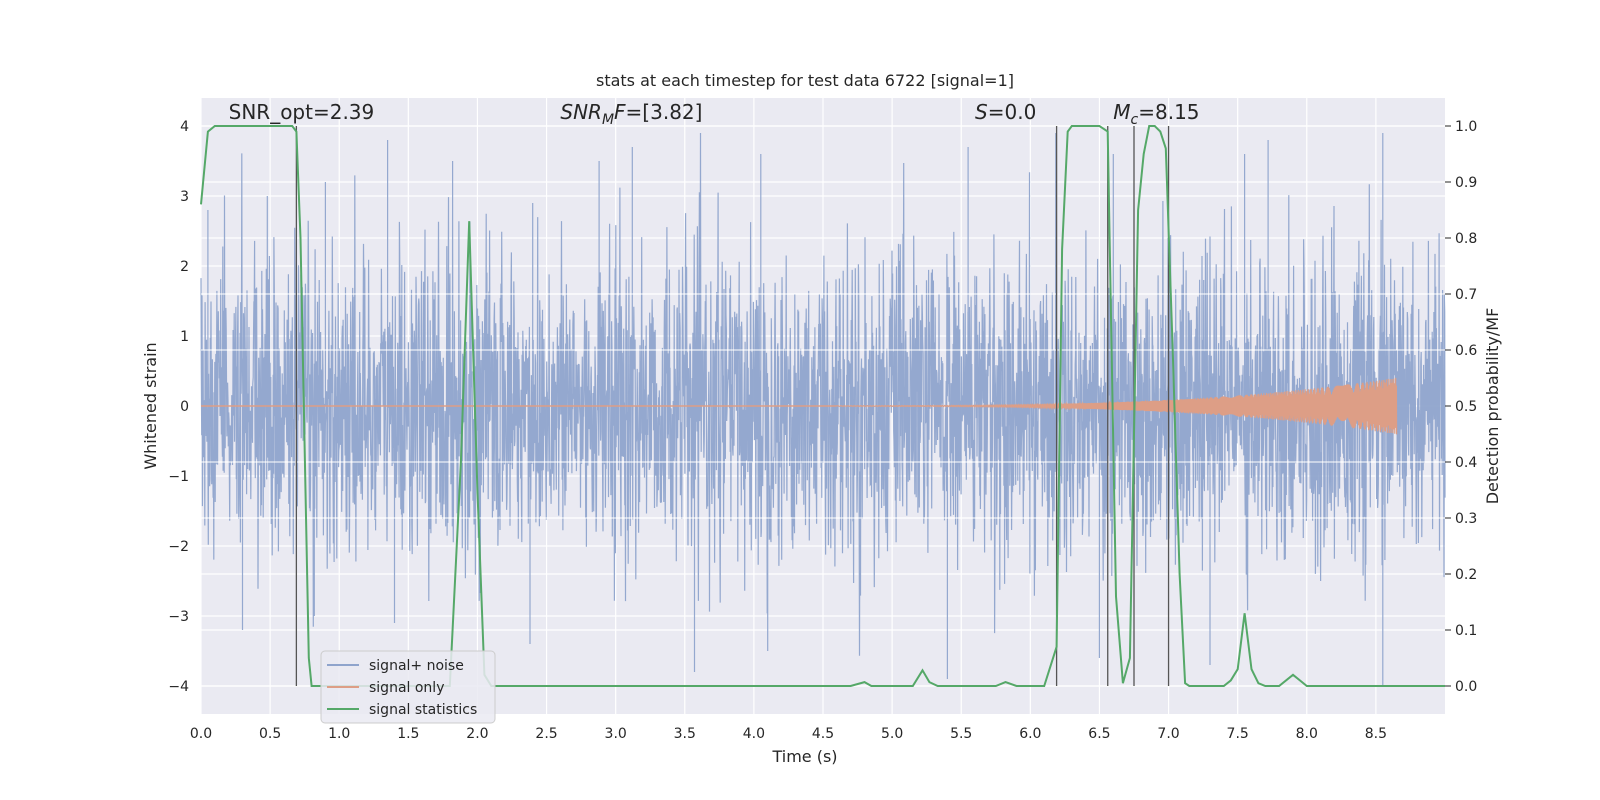  What do you see at coordinates (1466, 463) in the screenshot?
I see `y2-tick-label: 0.4` at bounding box center [1466, 463].